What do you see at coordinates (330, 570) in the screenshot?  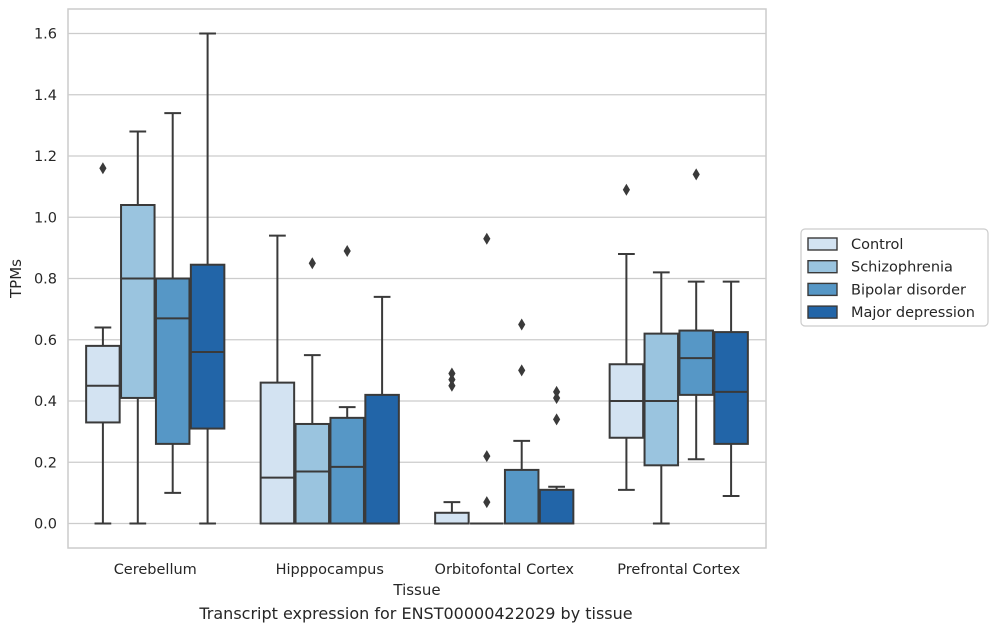 I see `x-tick-label: Hipppocampus` at bounding box center [330, 570].